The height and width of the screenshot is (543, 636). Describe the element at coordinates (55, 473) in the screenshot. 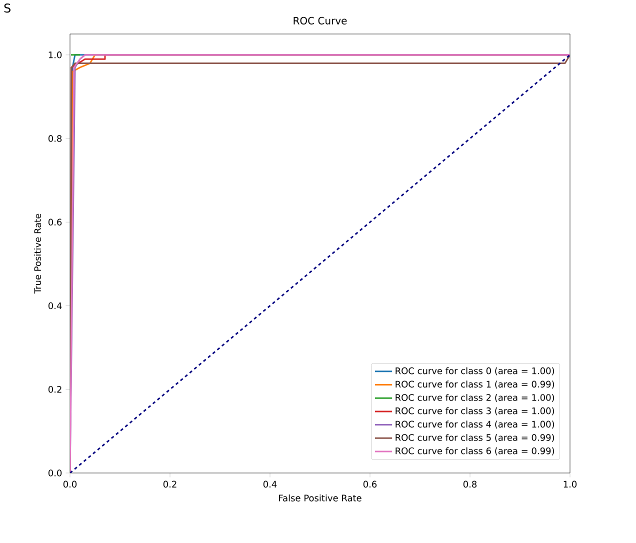

I see `y-tick-label: 0.0` at that location.